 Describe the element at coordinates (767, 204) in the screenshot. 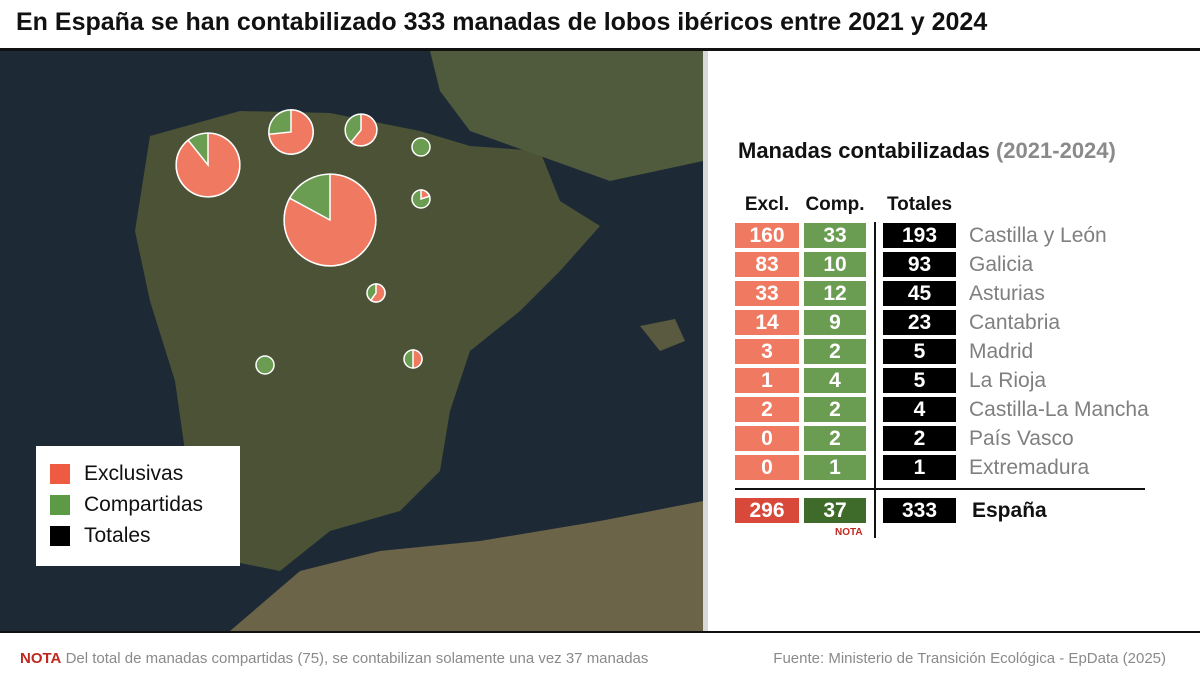

I see `header-excl: Excl.` at that location.